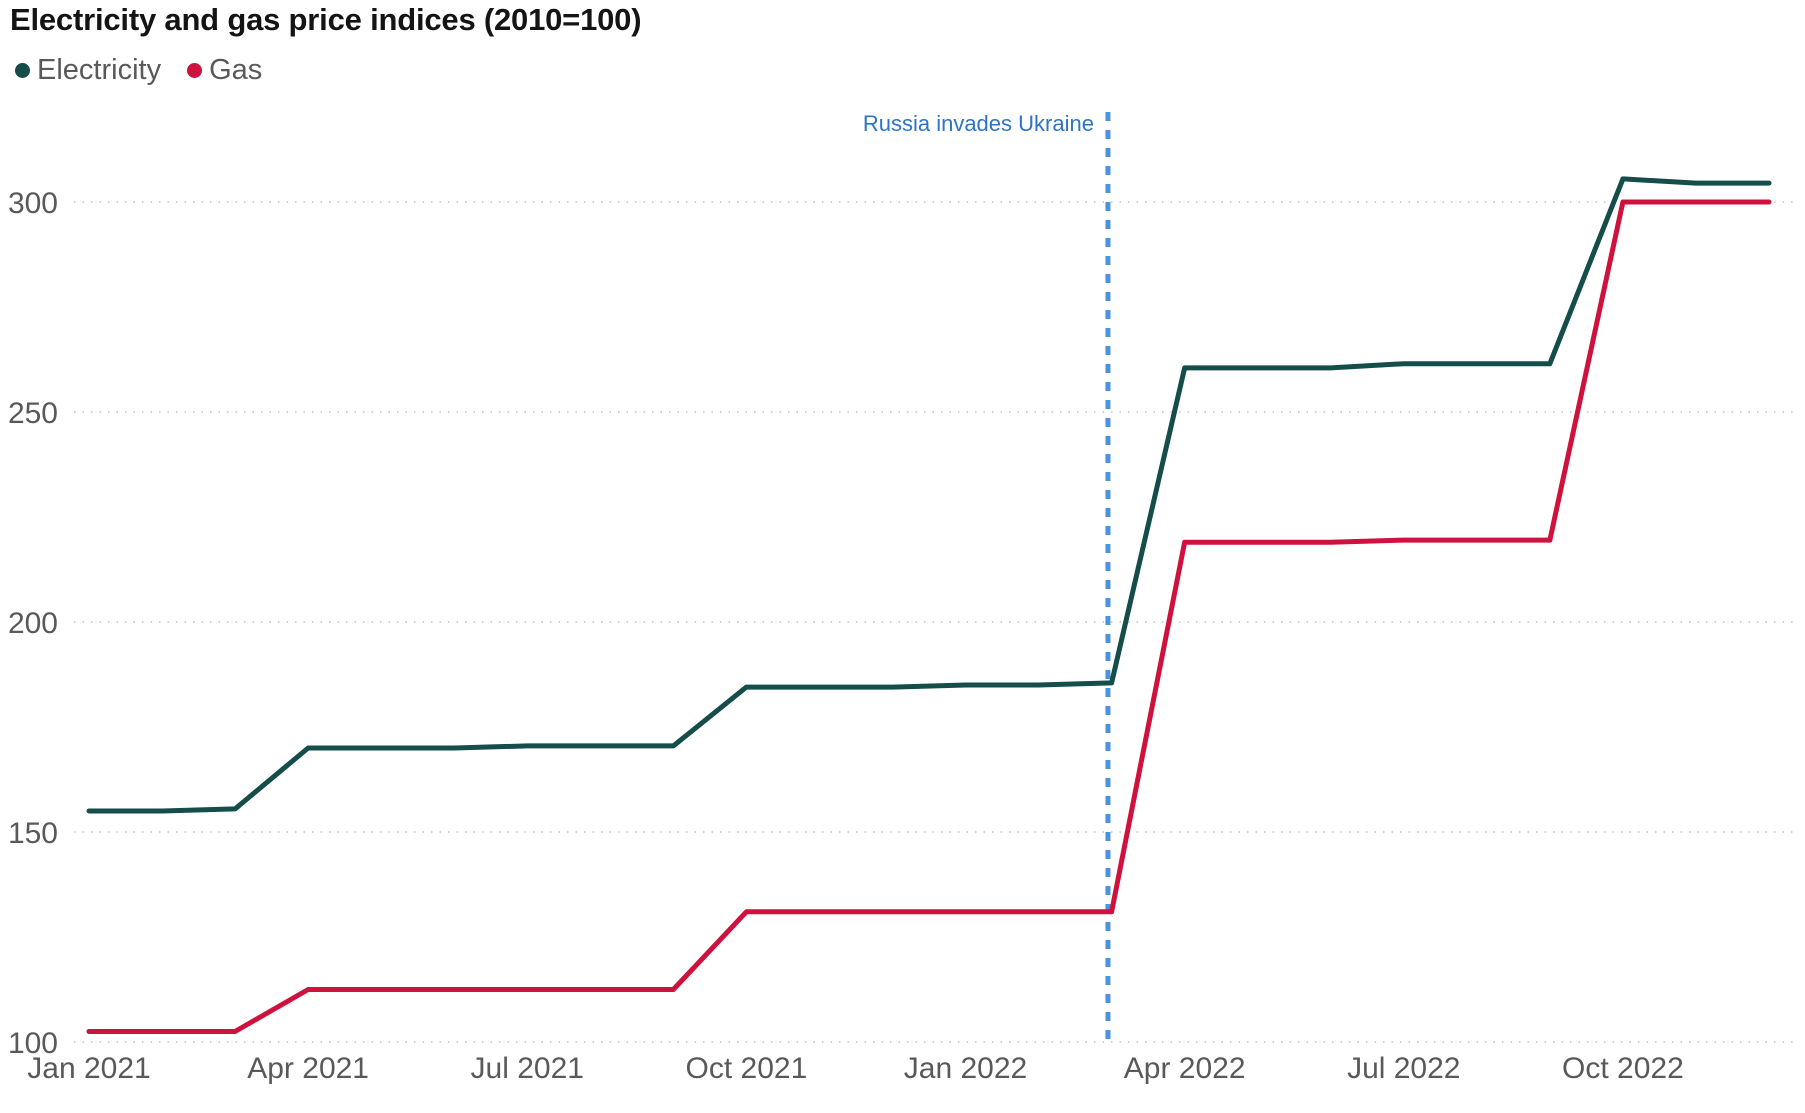 This screenshot has height=1113, width=1805. Describe the element at coordinates (99, 70) in the screenshot. I see `legend-label-electricity: Electricity` at that location.